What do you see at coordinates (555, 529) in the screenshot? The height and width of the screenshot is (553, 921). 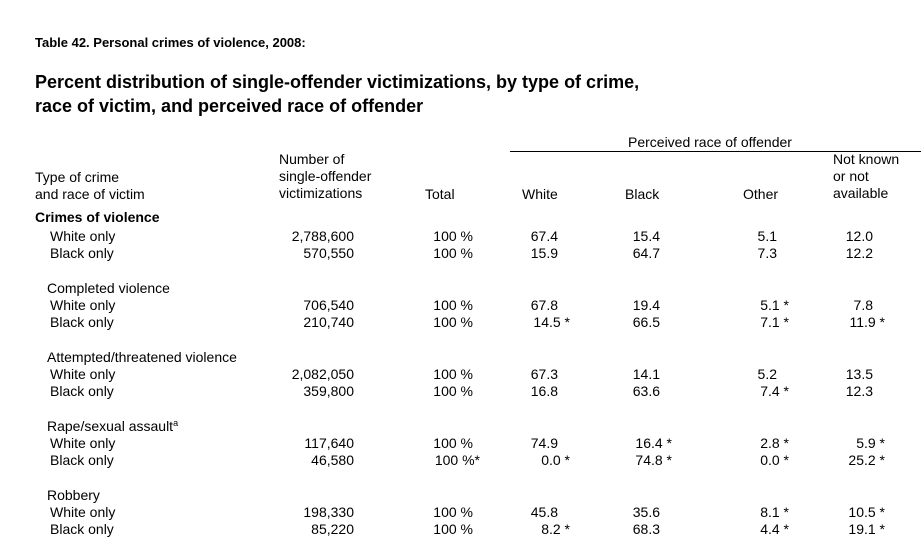 I see `cell-white: 8.2 *` at bounding box center [555, 529].